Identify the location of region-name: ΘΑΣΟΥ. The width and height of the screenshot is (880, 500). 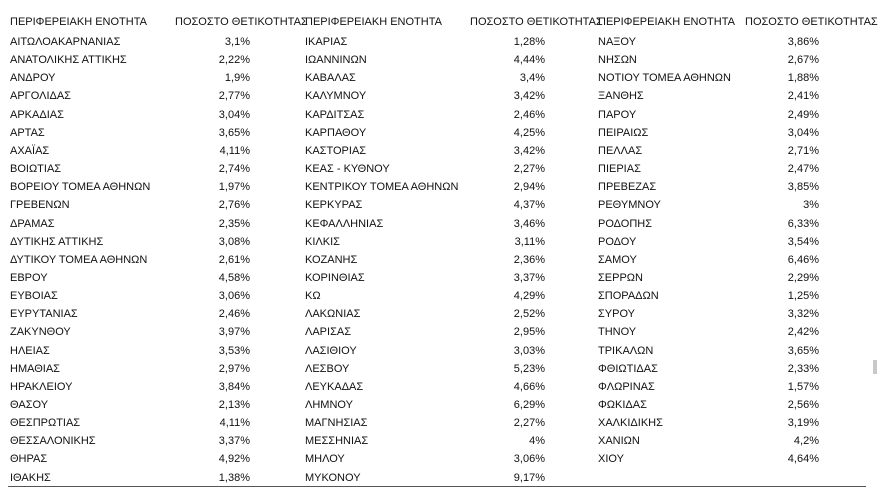
(29, 405).